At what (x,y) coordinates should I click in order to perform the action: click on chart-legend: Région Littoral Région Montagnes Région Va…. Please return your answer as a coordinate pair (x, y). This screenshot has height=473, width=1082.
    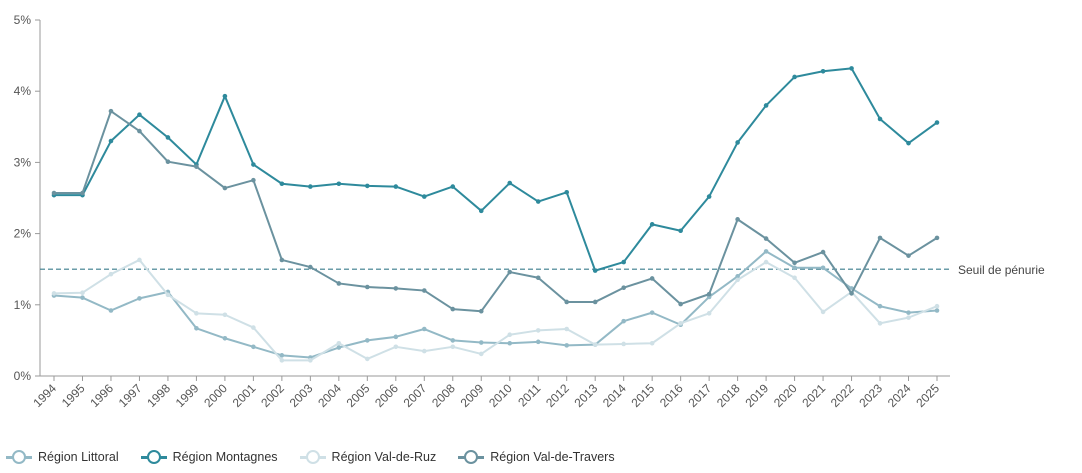
    Looking at the image, I should click on (321, 457).